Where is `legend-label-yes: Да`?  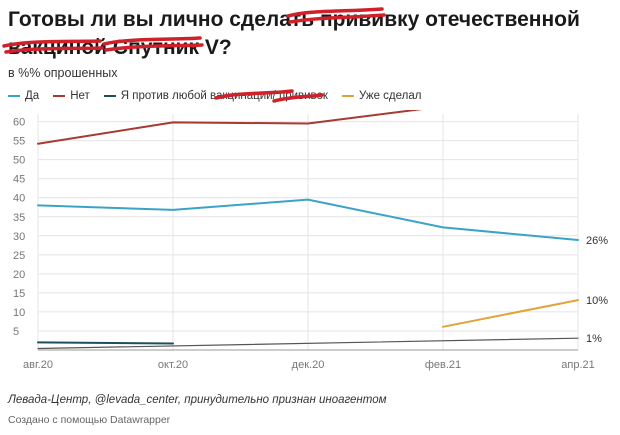 legend-label-yes: Да is located at coordinates (32, 96).